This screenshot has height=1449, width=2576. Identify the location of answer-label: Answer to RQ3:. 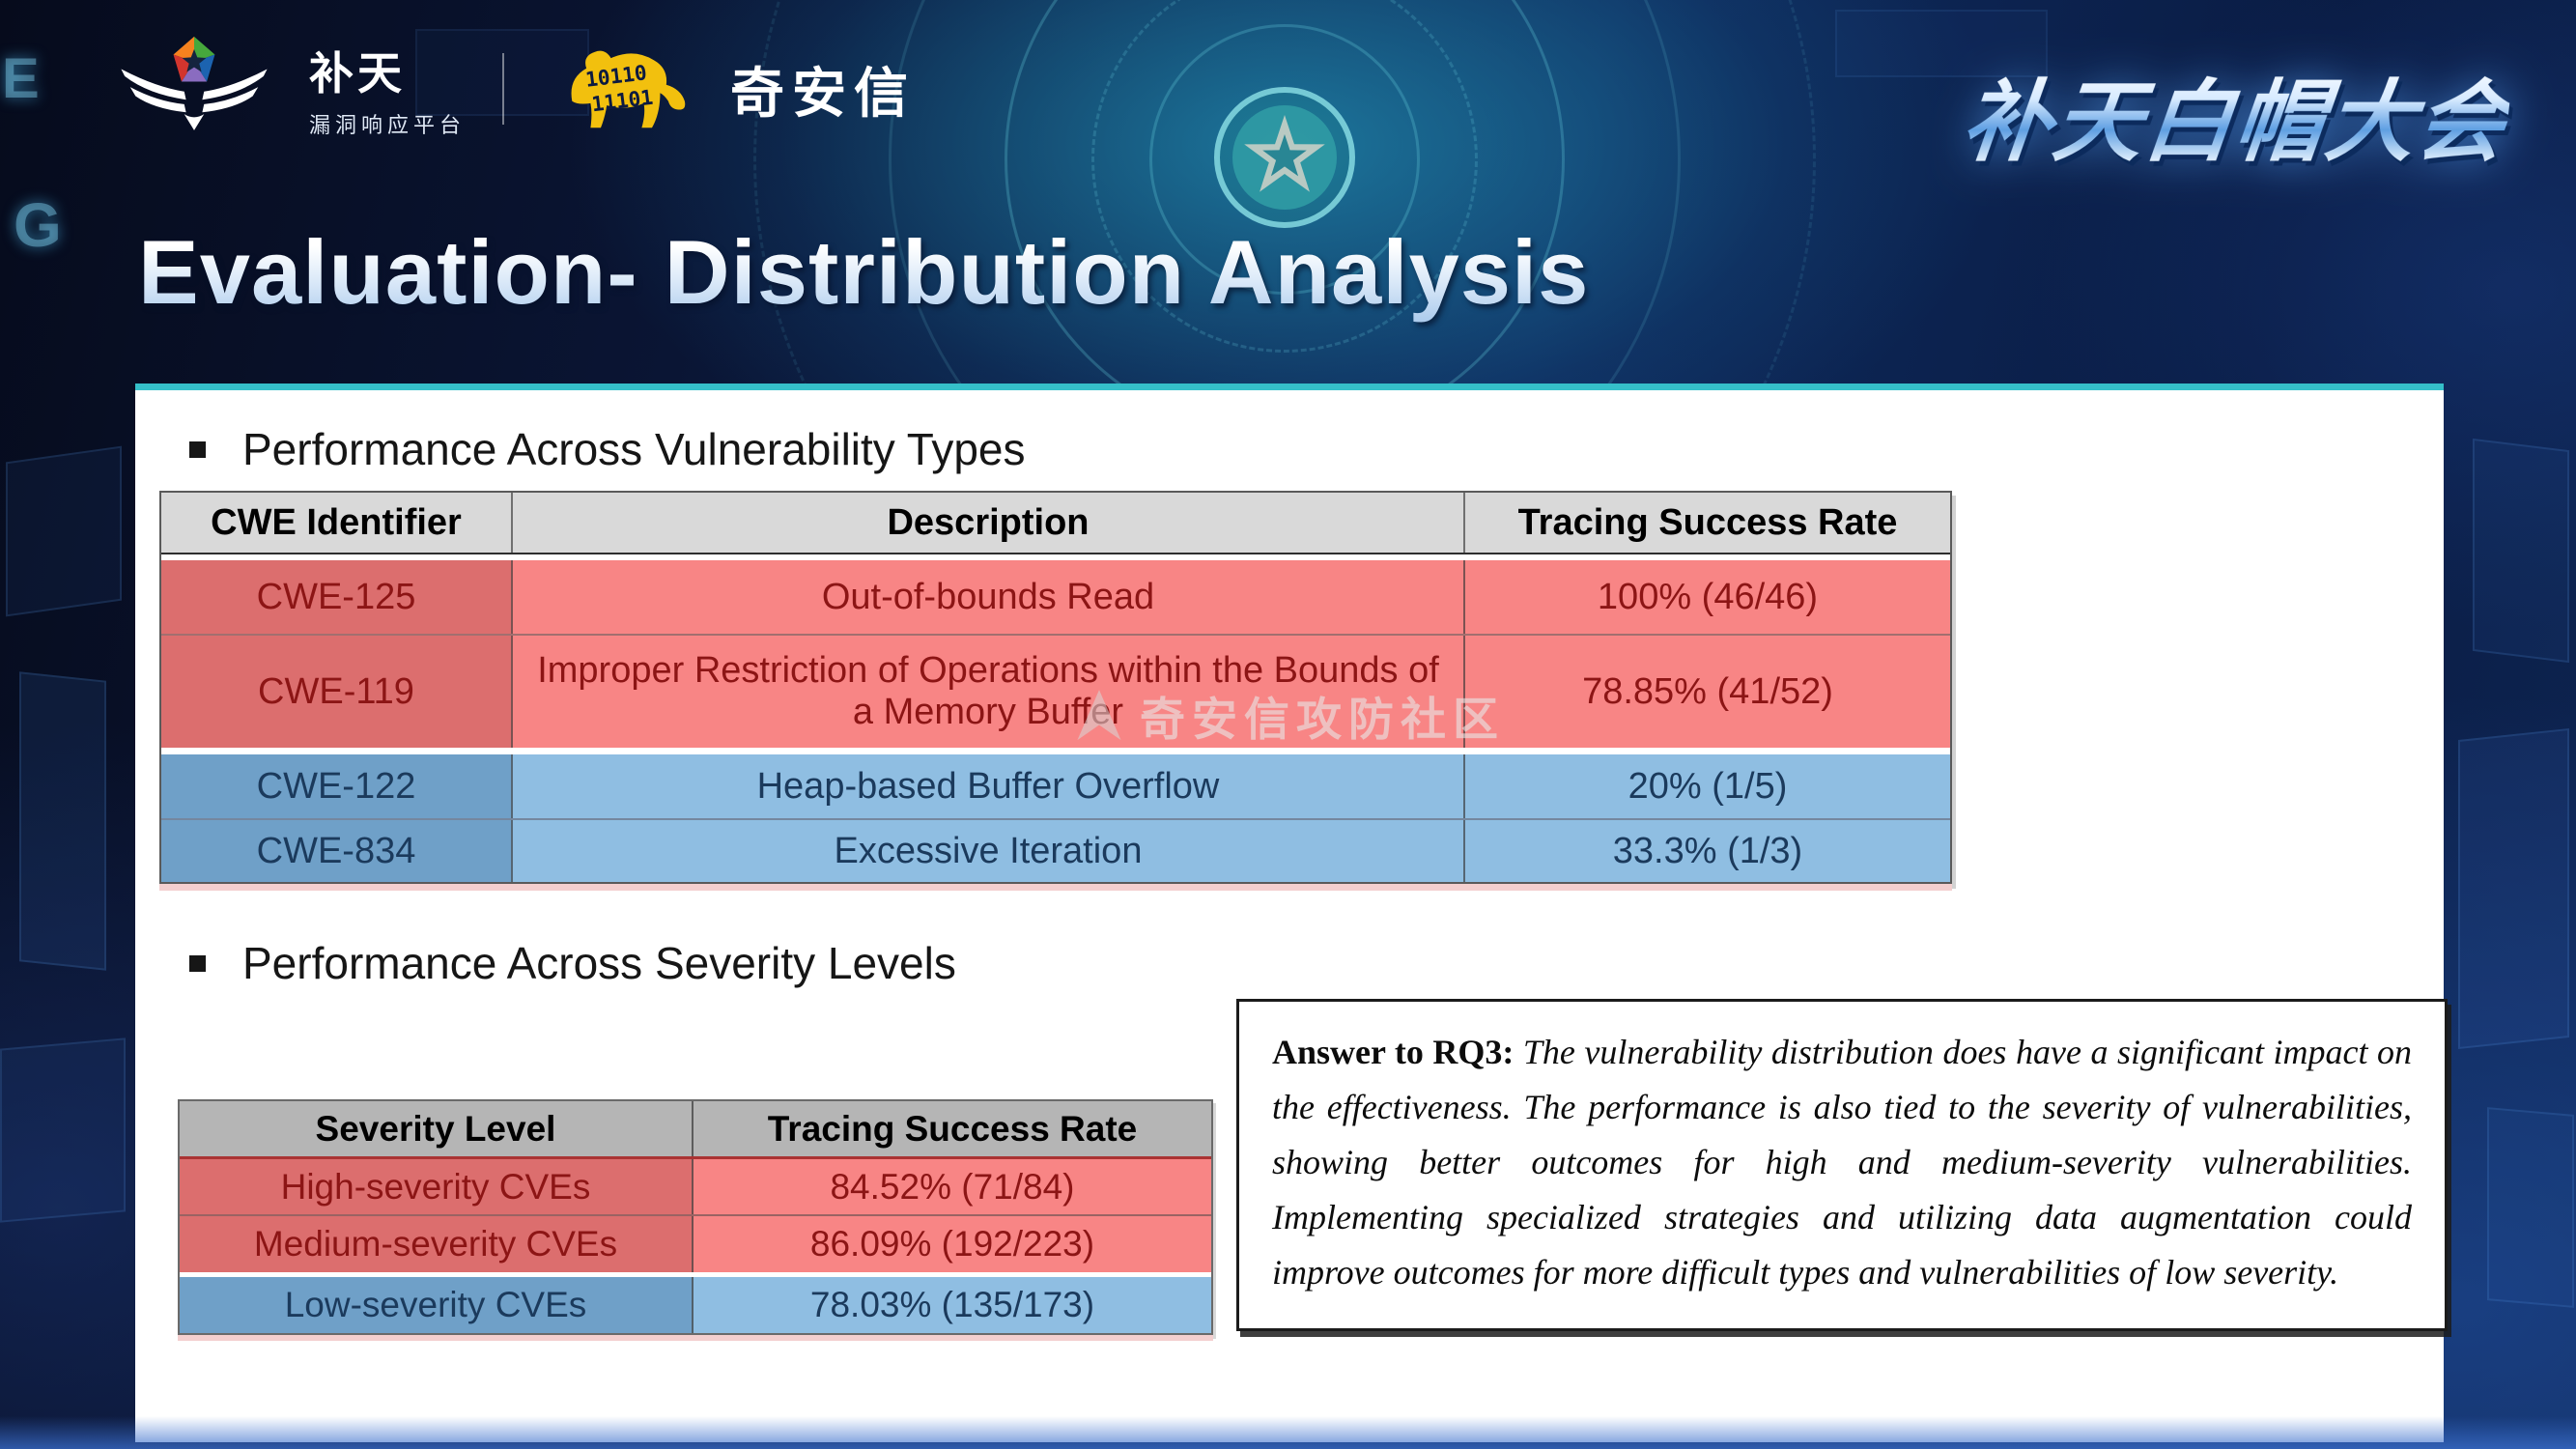
(1393, 1052).